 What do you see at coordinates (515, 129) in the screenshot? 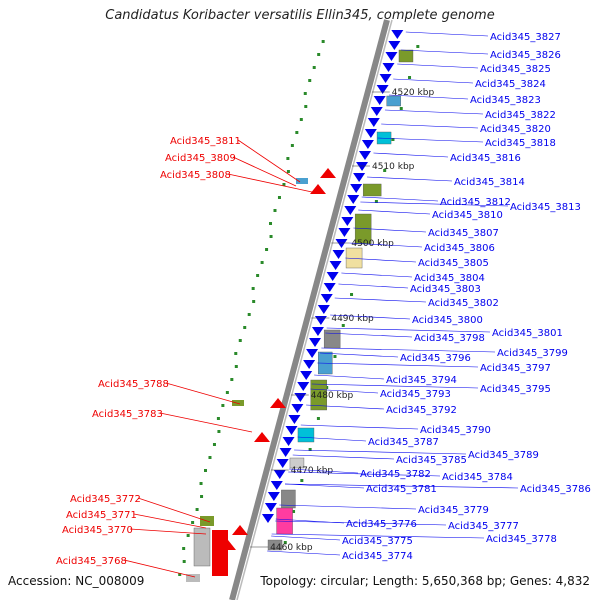
I see `right-gene-label: Acid345_3820` at bounding box center [515, 129].